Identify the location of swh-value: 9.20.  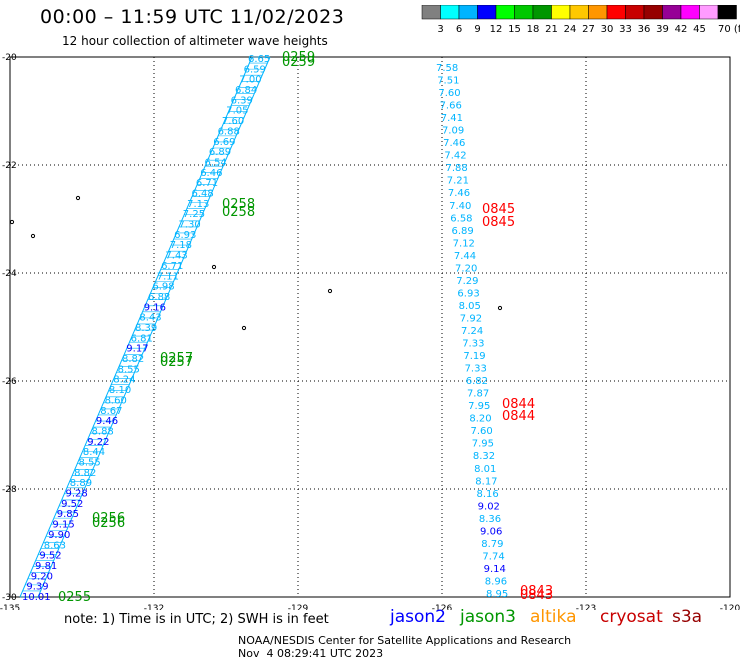
(42, 576).